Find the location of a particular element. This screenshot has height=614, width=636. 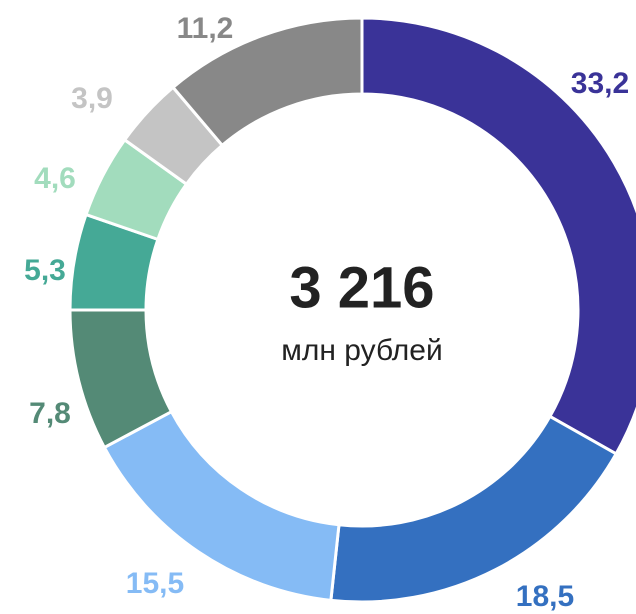

value-label: 5,3 is located at coordinates (45, 270).